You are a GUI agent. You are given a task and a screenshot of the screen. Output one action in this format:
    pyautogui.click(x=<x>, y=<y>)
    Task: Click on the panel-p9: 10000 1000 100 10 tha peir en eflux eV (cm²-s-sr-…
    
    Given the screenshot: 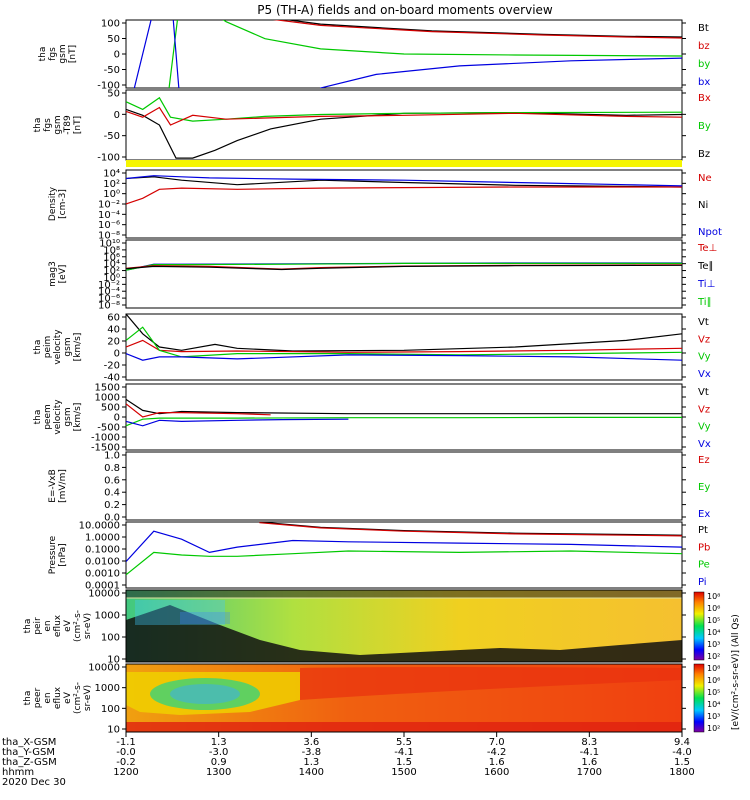 What is the action you would take?
    pyautogui.click(x=354, y=627)
    